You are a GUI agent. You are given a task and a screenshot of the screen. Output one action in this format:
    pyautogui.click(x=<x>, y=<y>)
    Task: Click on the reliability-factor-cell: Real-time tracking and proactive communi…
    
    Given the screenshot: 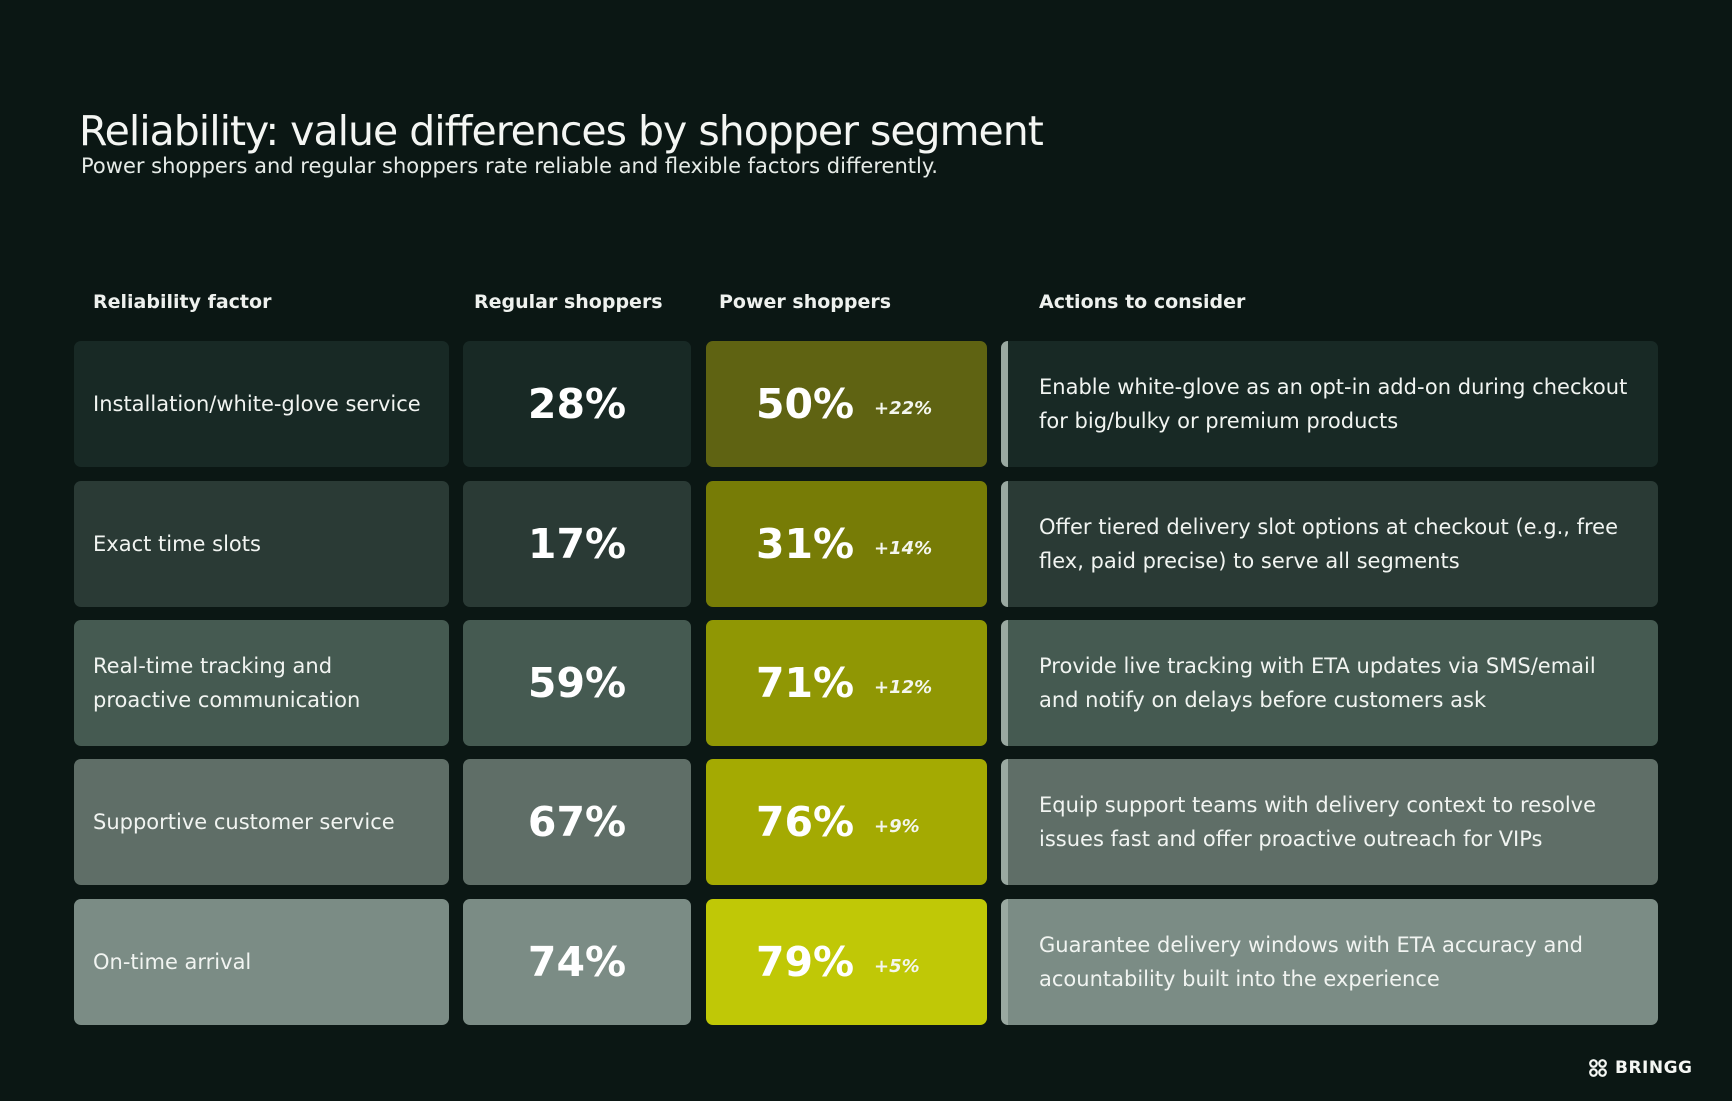 What is the action you would take?
    pyautogui.click(x=261, y=683)
    